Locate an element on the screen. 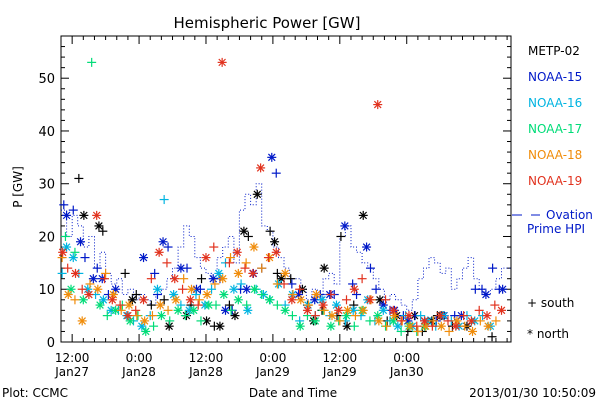 This screenshot has width=600, height=400. marker-legend-south: + south is located at coordinates (550, 303).